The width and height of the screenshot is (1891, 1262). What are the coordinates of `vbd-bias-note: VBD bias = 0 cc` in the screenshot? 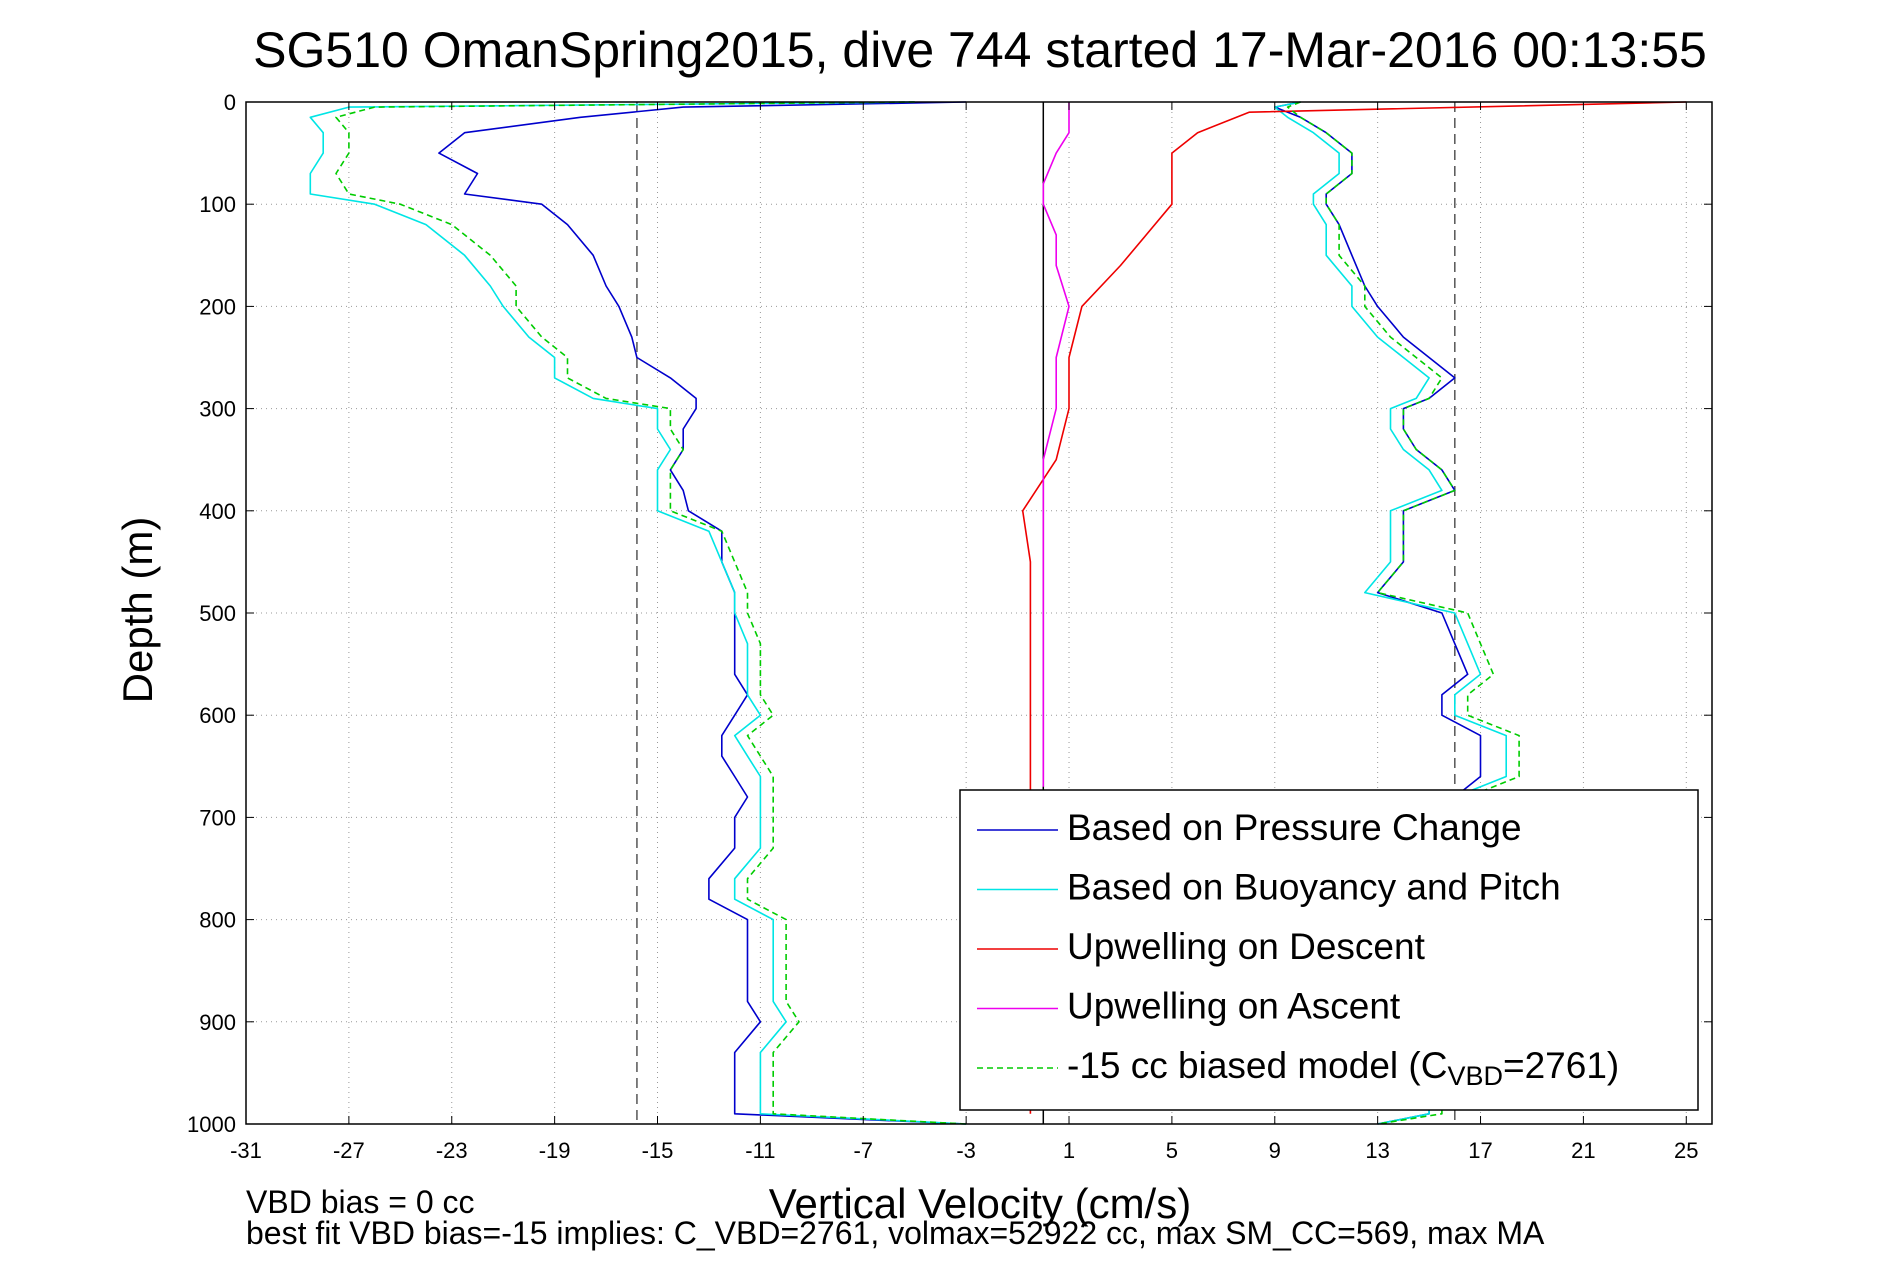 It's located at (360, 1202).